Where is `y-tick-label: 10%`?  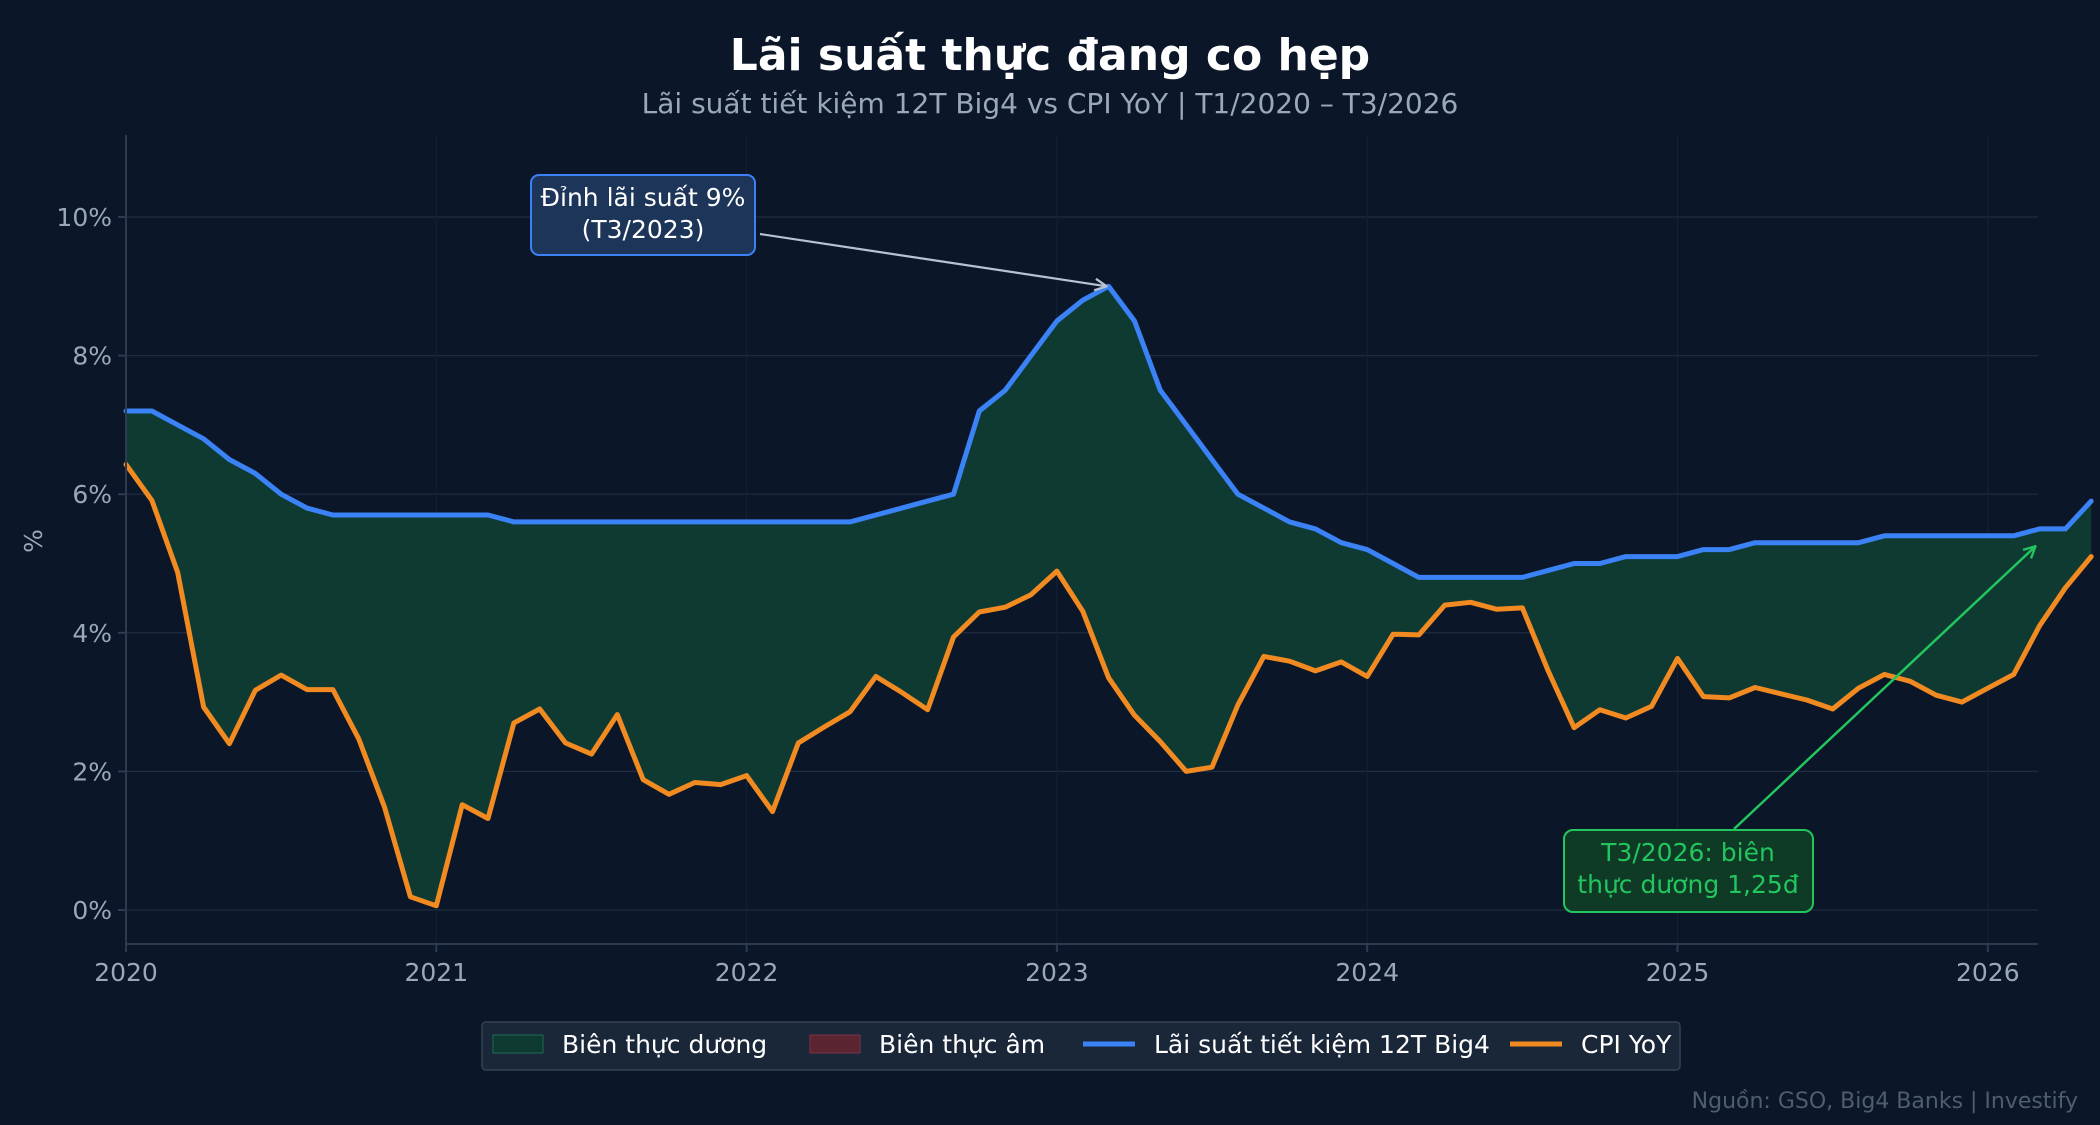
y-tick-label: 10% is located at coordinates (84, 217).